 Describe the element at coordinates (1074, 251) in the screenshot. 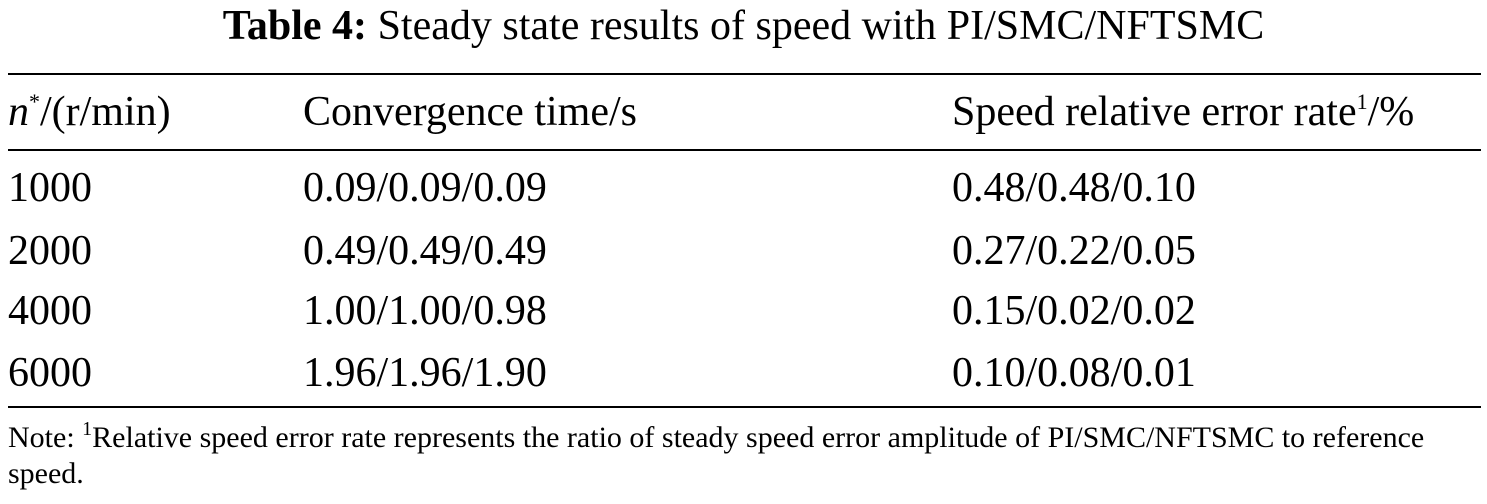

I see `cell-error-rate: 0.27/0.22/0.05` at that location.